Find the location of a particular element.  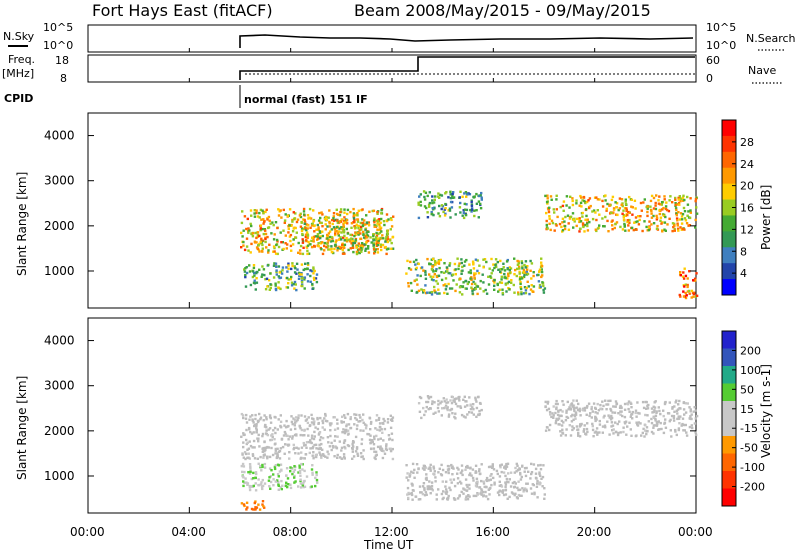

colorbar-tick-label: 12 is located at coordinates (747, 229).